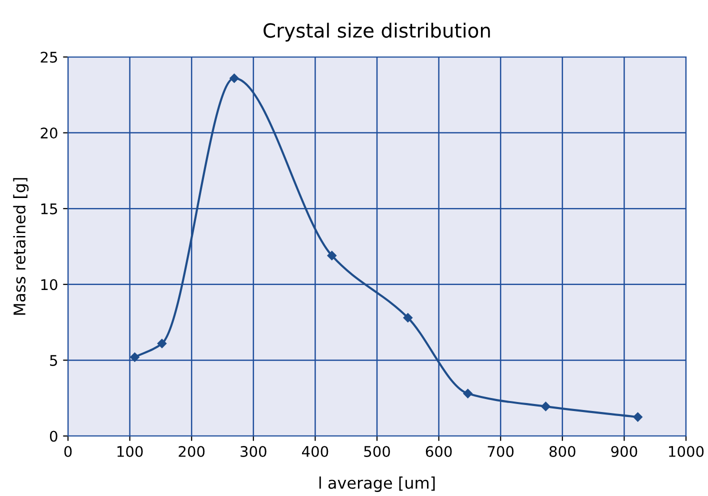  Describe the element at coordinates (377, 32) in the screenshot. I see `chart-title: Crystal size distribution` at that location.